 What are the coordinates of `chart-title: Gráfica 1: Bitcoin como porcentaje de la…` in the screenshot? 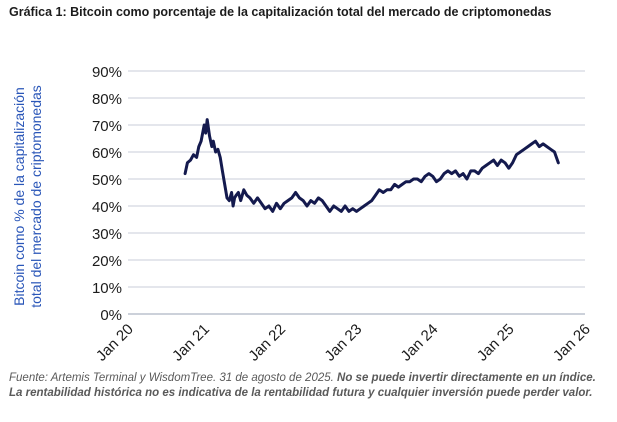 It's located at (280, 12).